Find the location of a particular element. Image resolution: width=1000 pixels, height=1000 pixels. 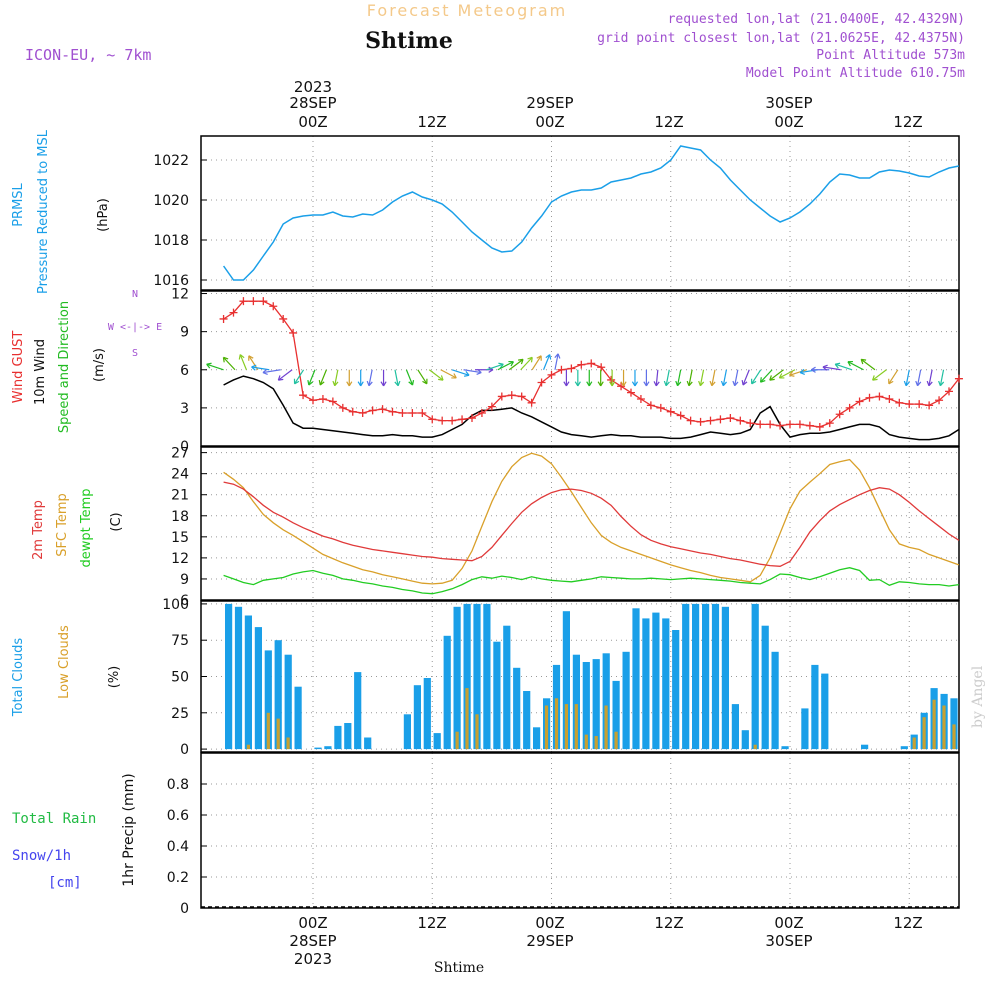

y-tick-label: 21 is located at coordinates (180, 496).